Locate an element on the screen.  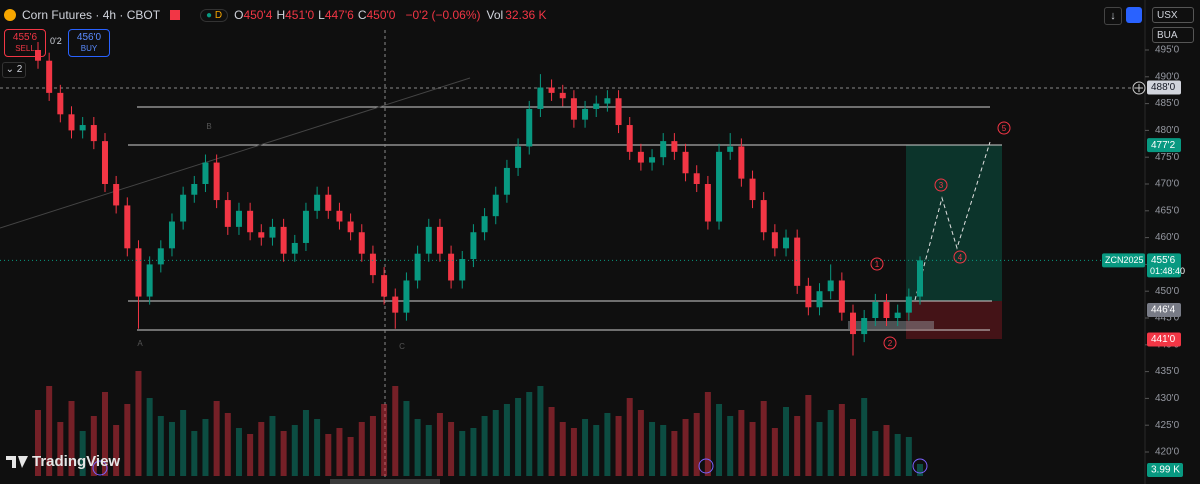
price-label: 455'6 is located at coordinates (1163, 260).